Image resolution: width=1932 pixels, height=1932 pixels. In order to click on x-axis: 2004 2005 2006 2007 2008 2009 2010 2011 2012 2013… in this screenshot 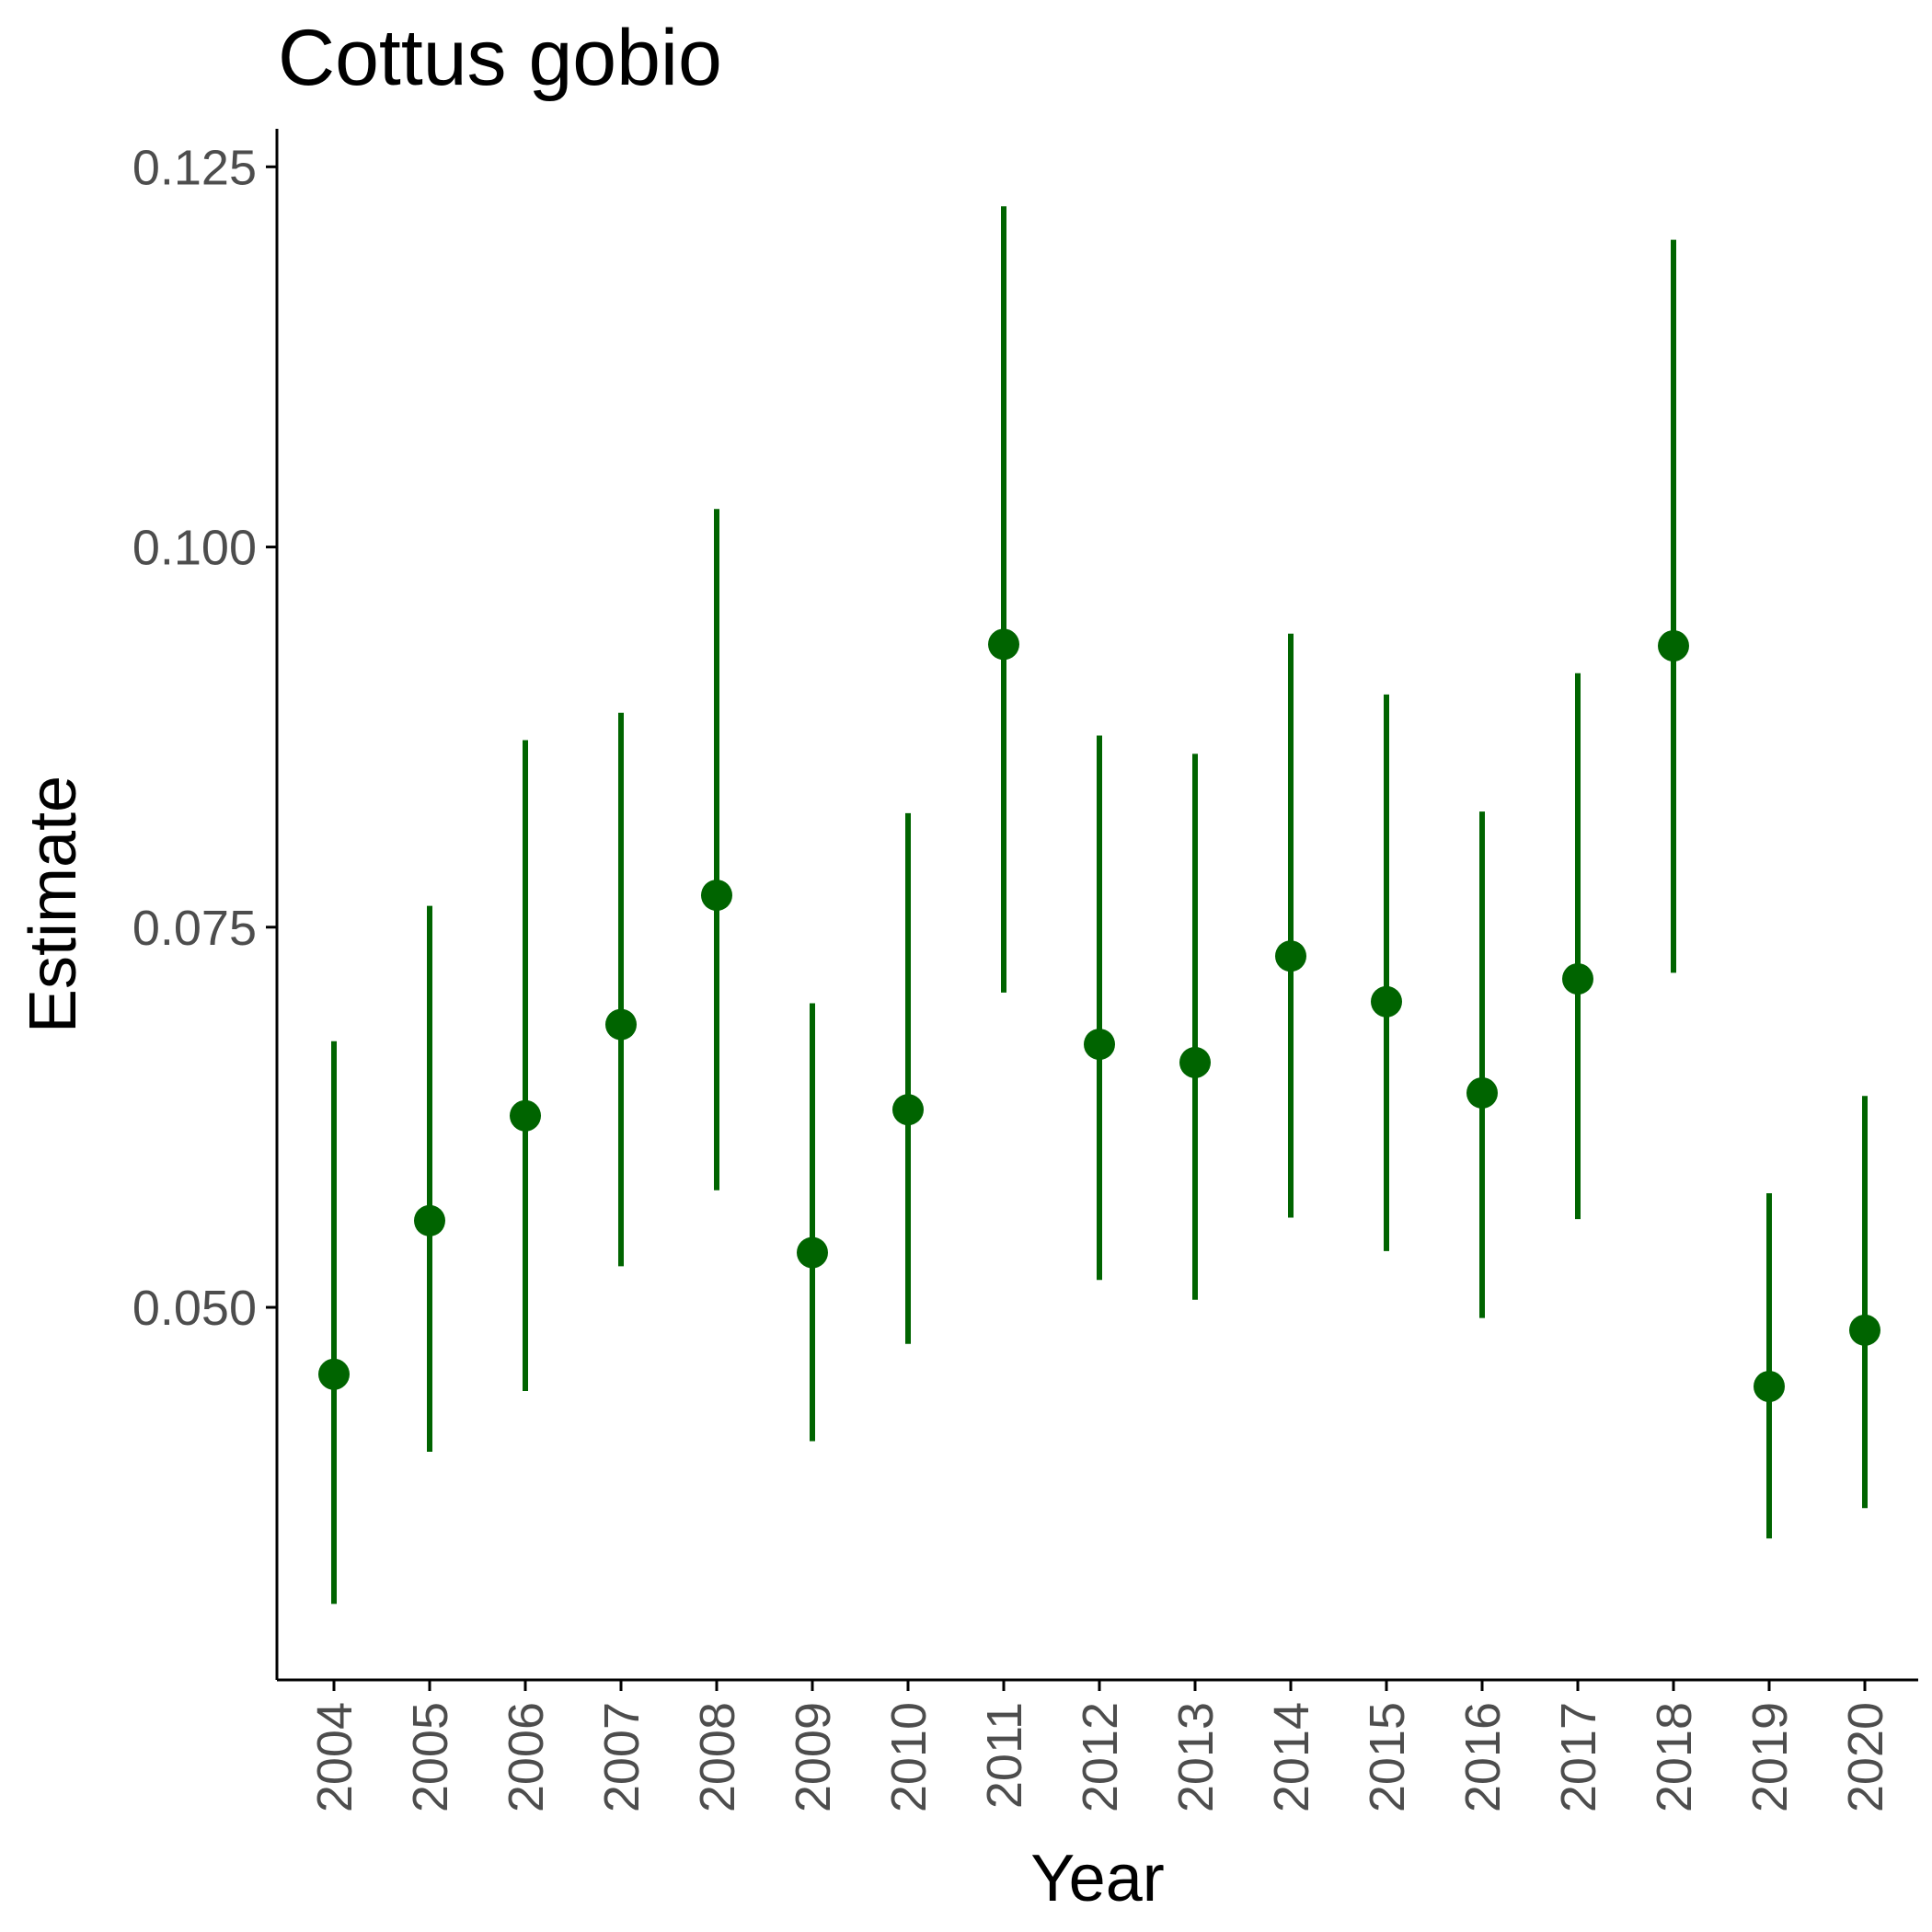, I will do `click(1100, 1746)`.